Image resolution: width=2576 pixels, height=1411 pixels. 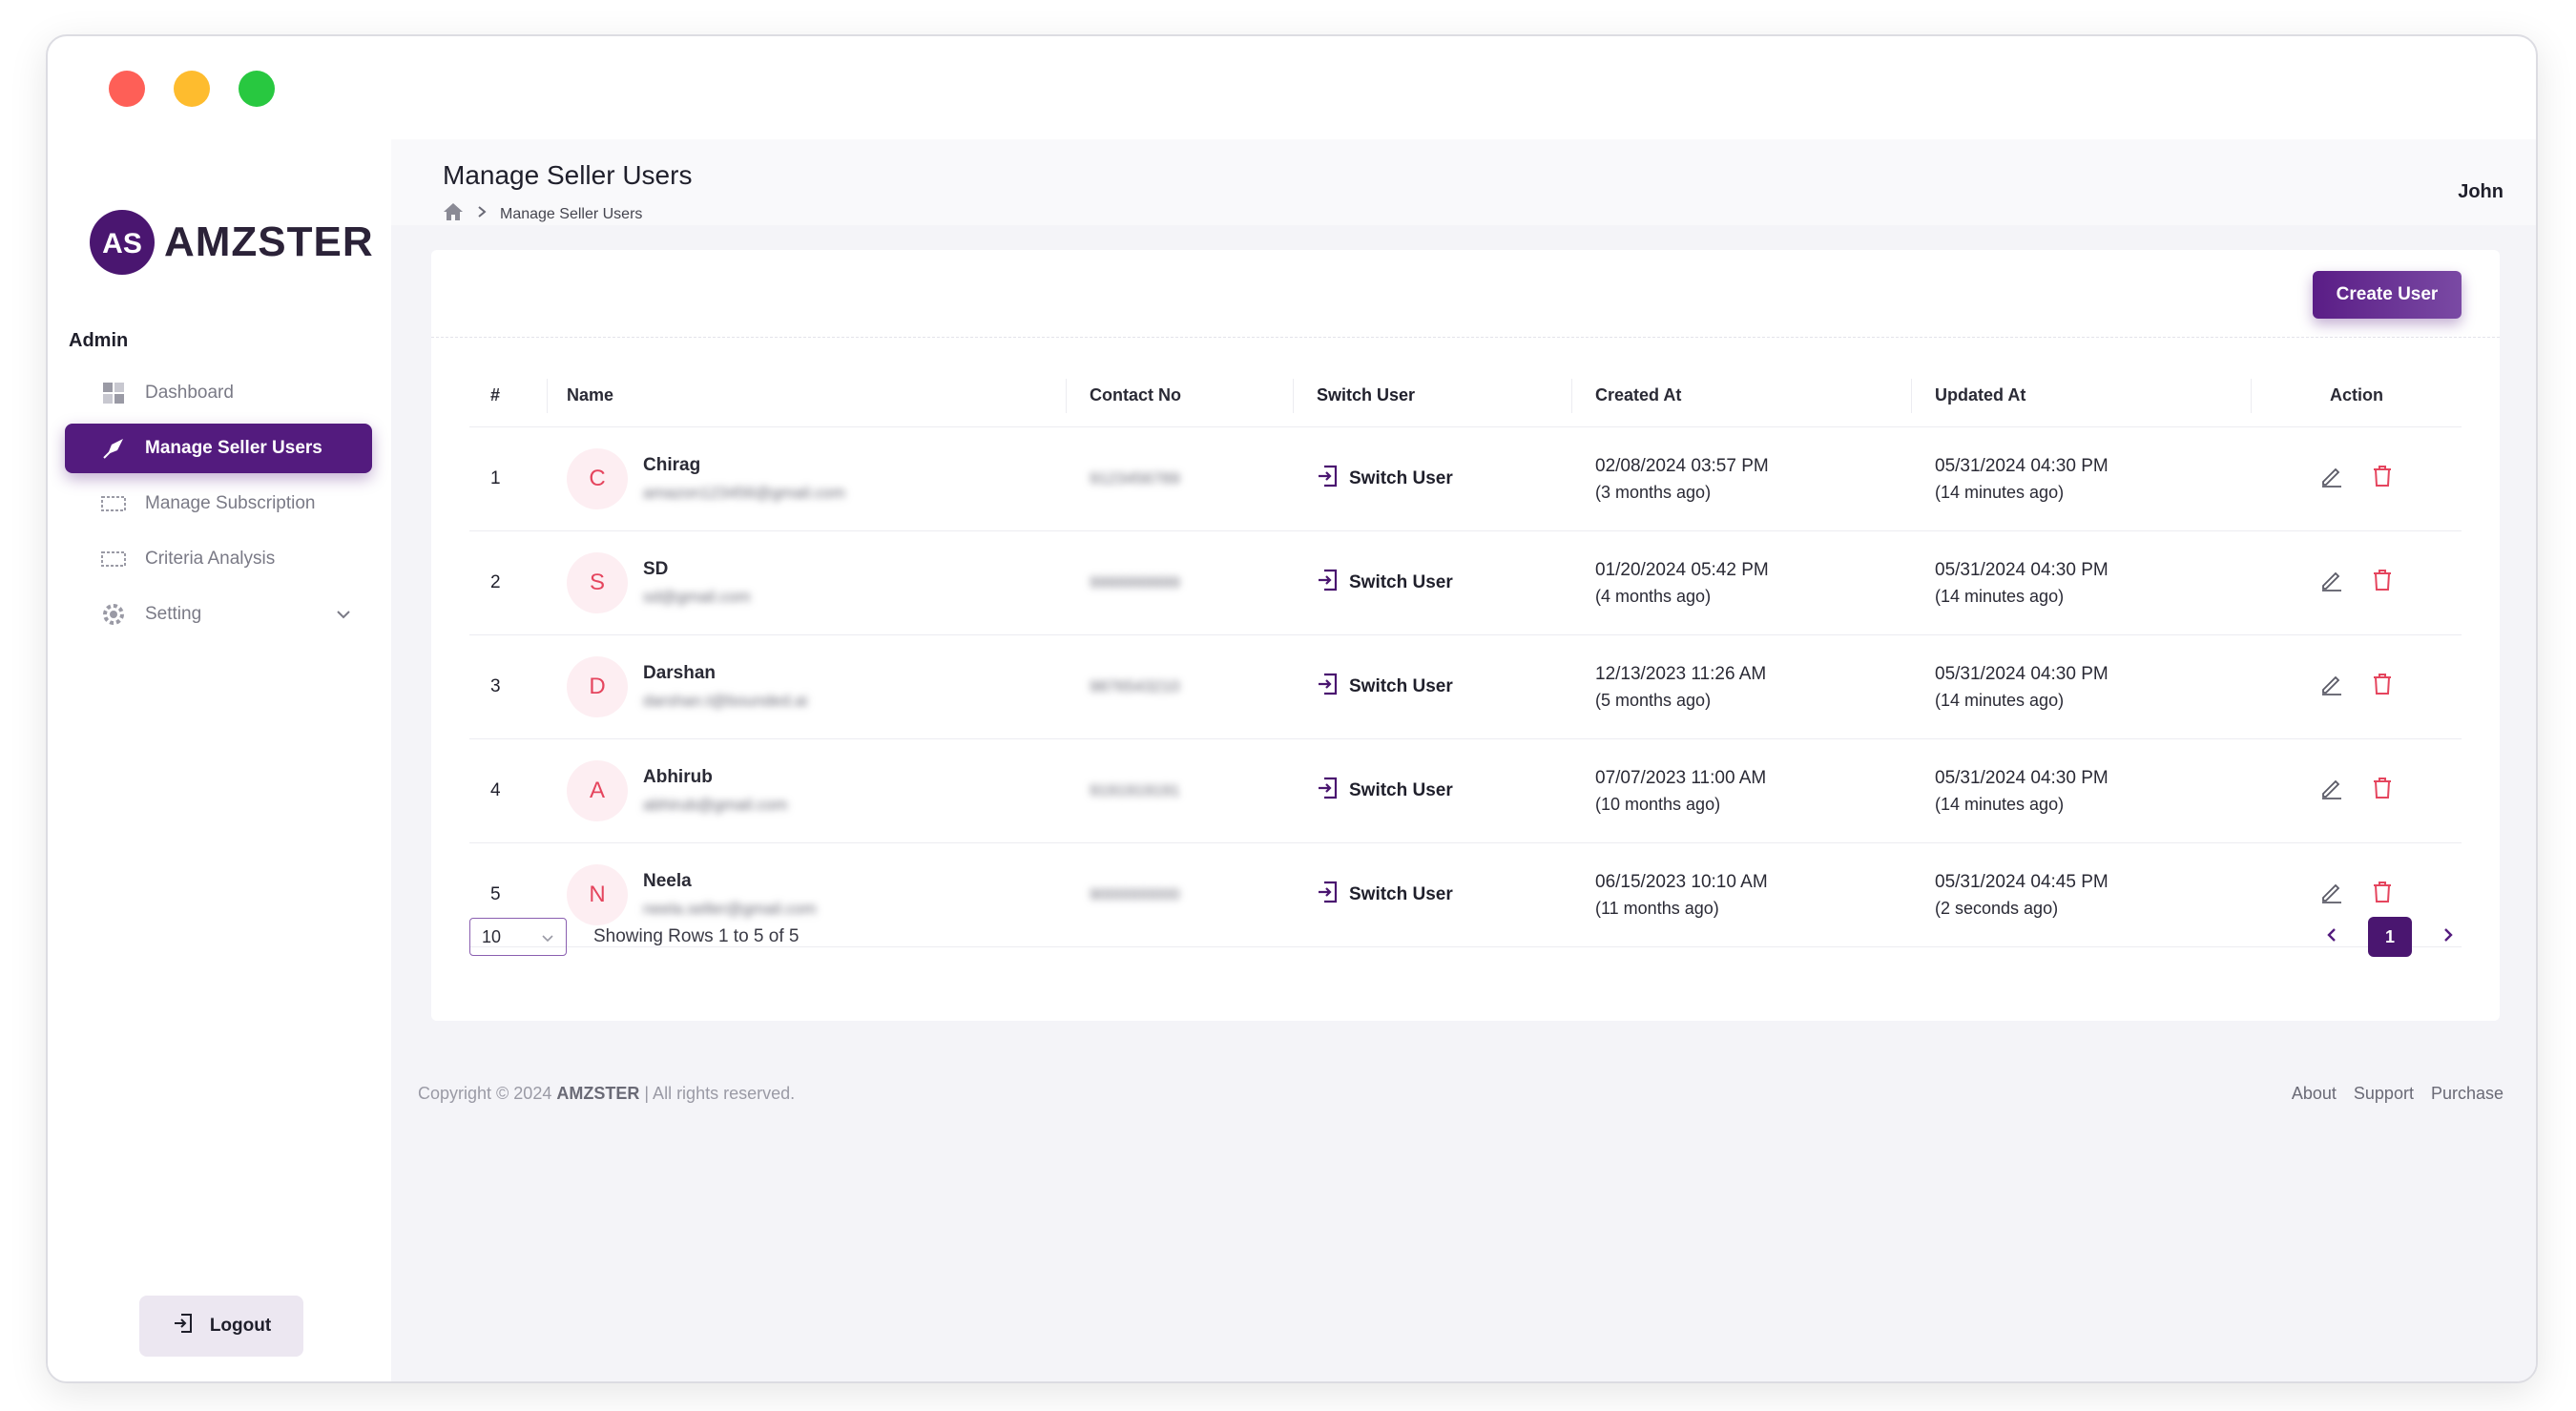 I want to click on previous-page-button, so click(x=2331, y=936).